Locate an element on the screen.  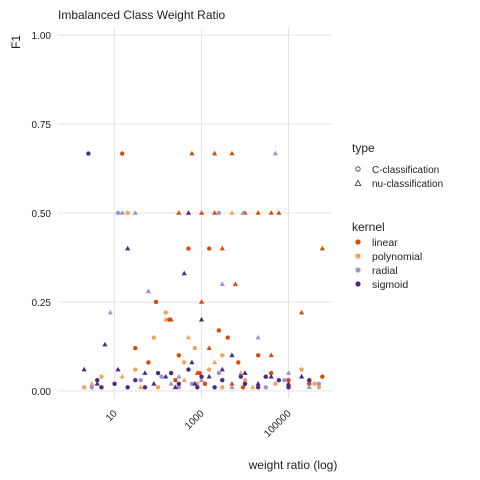
legend-sigmoid-swatch is located at coordinates (358, 284).